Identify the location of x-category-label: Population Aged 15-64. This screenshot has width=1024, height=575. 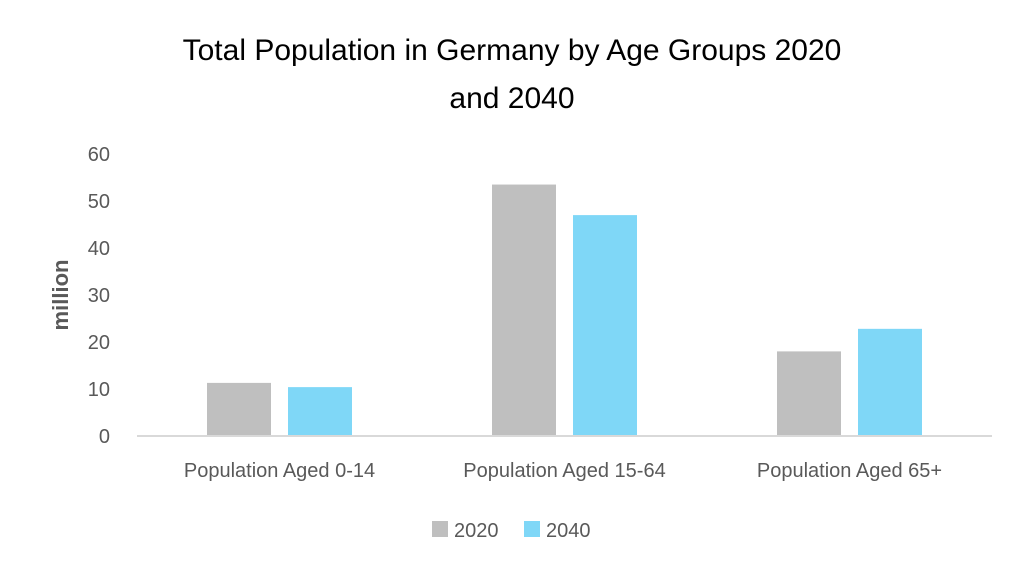
(564, 471).